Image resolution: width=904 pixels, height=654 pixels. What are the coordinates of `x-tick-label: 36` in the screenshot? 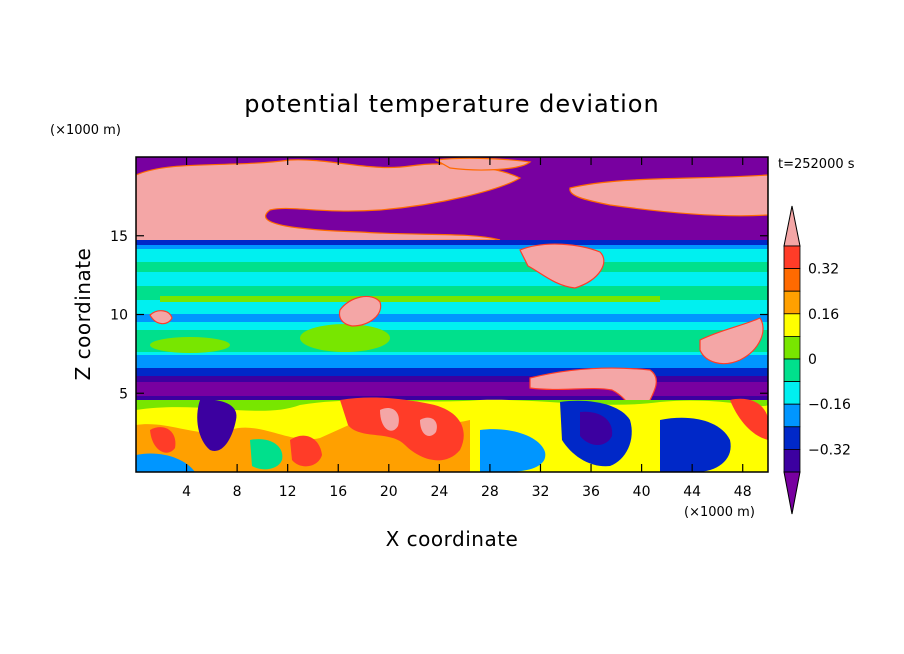 It's located at (591, 492).